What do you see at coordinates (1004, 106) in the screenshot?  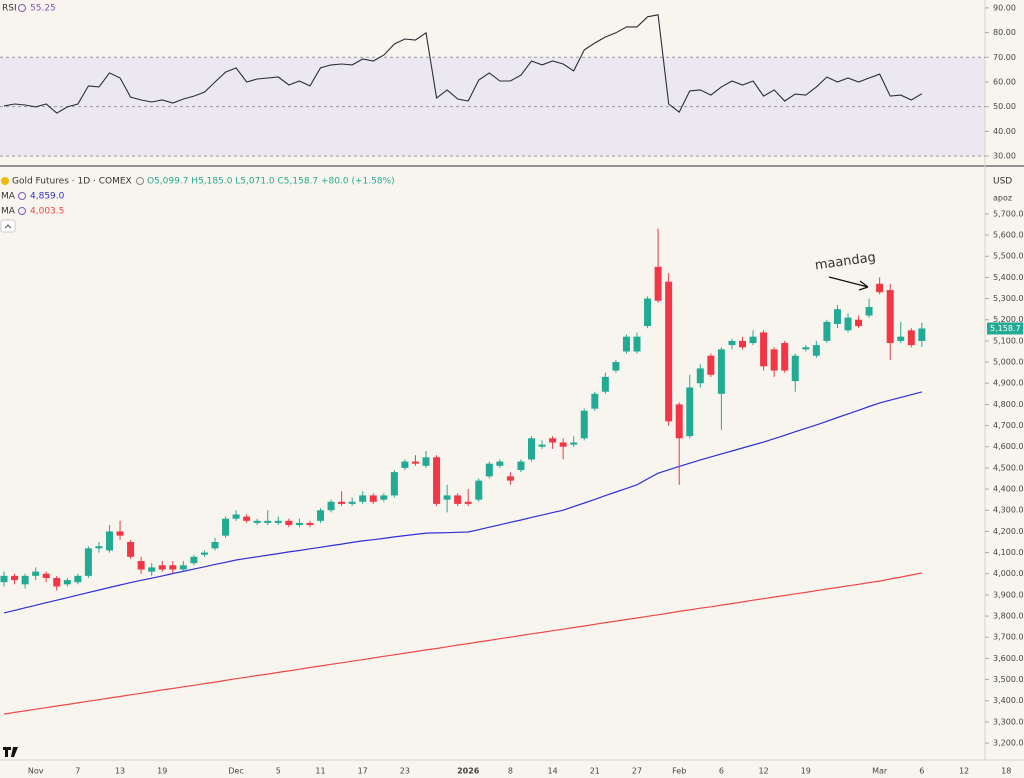 I see `y-tick-label: 50.00` at bounding box center [1004, 106].